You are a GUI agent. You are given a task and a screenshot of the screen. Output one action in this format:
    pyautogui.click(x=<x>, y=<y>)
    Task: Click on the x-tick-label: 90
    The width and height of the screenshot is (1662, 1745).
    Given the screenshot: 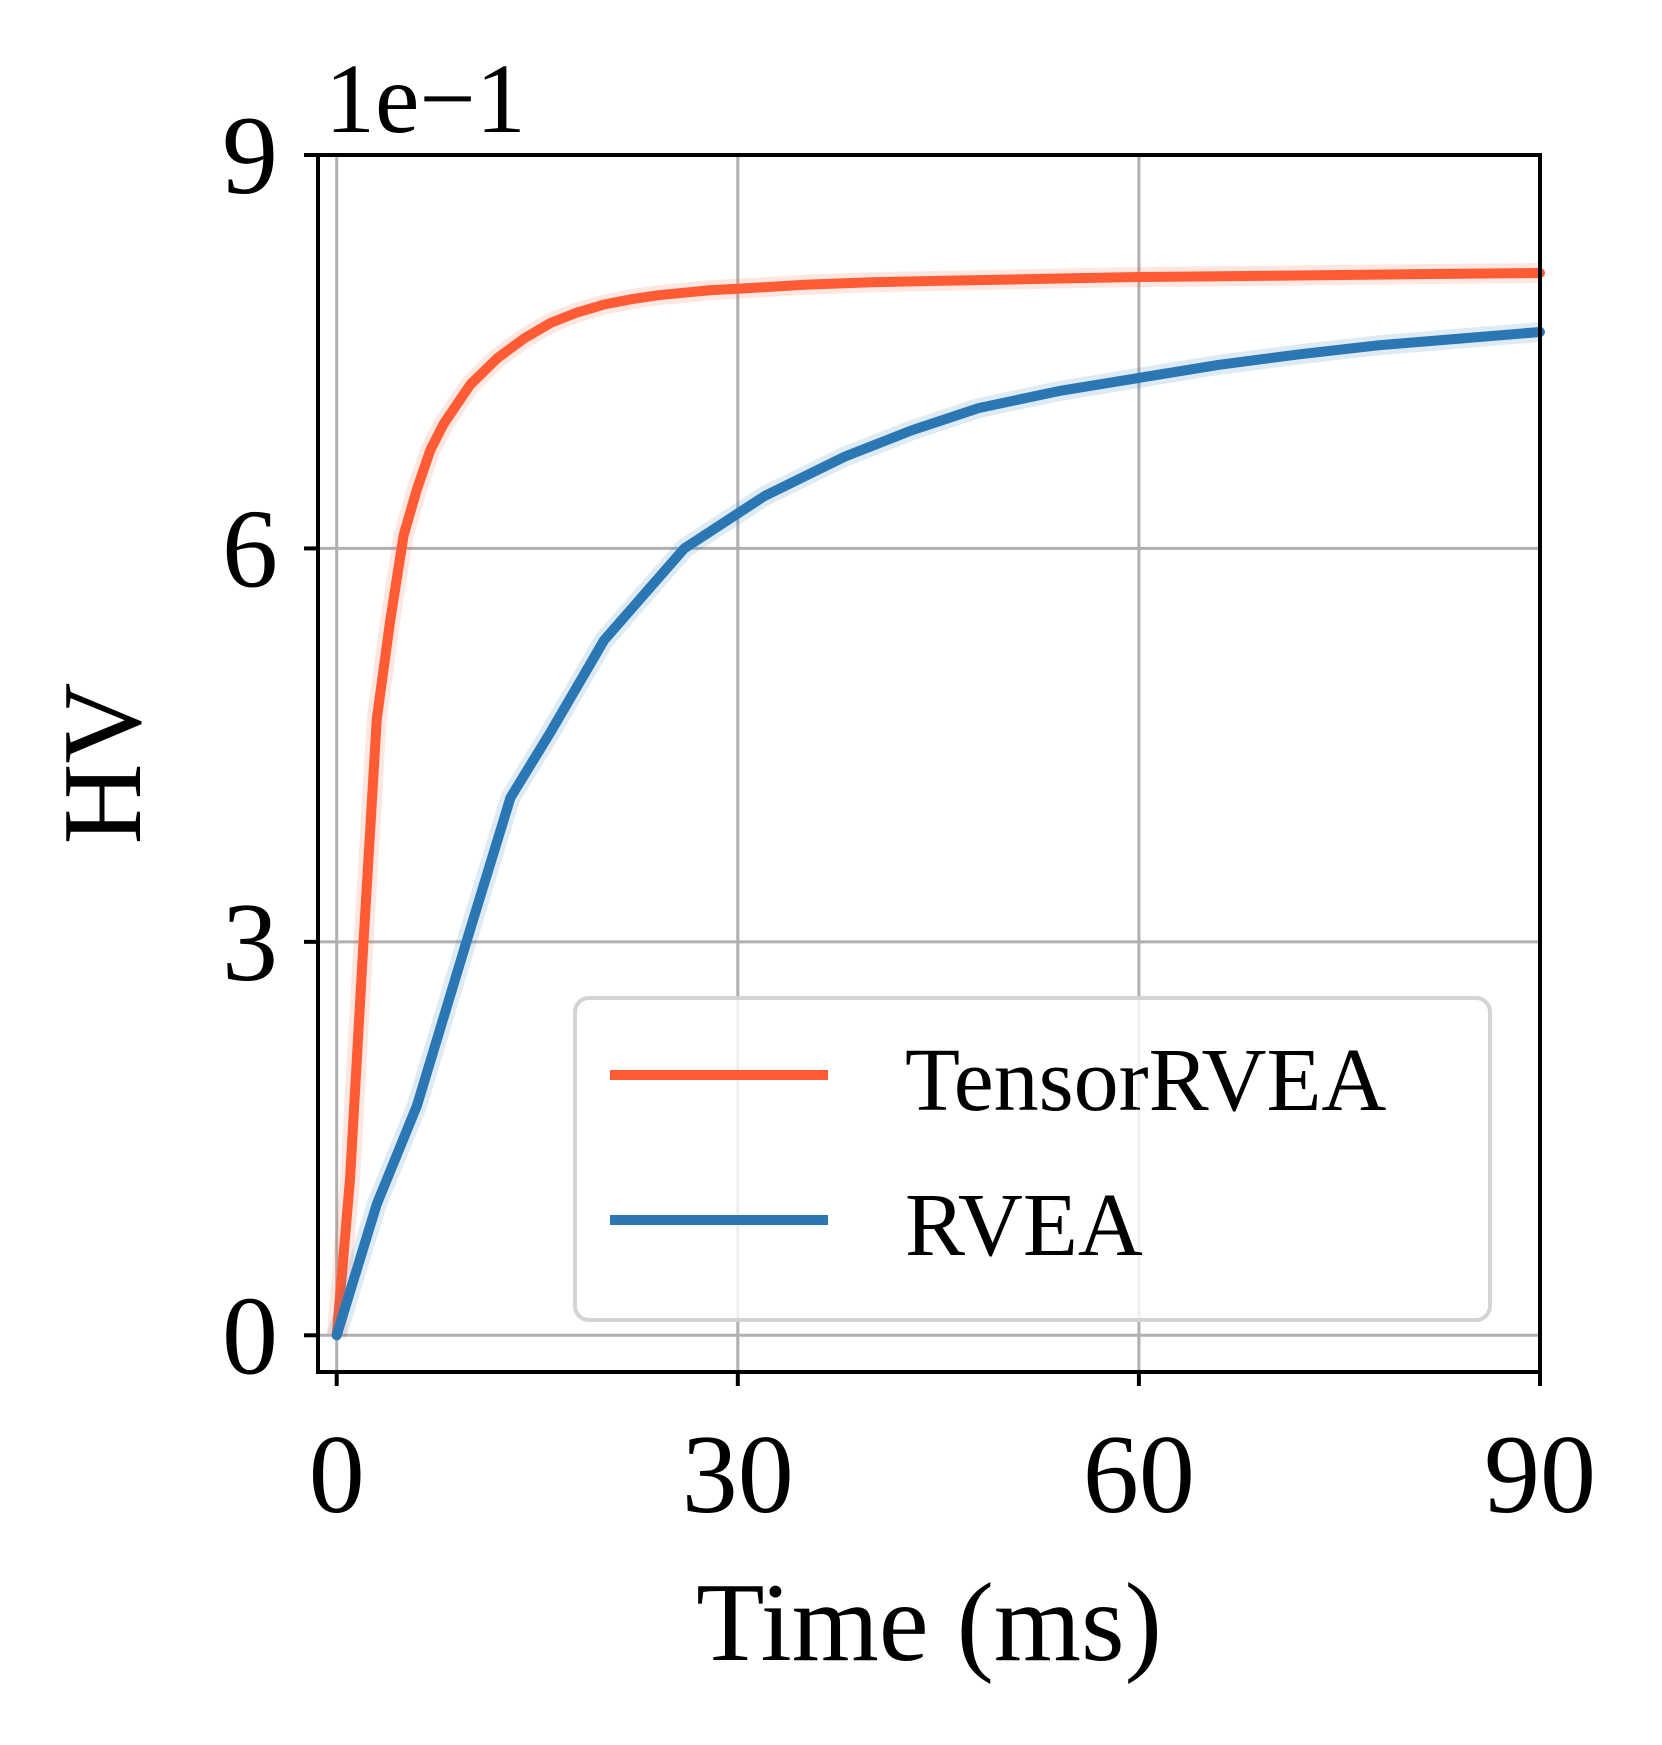 What is the action you would take?
    pyautogui.click(x=1540, y=1475)
    